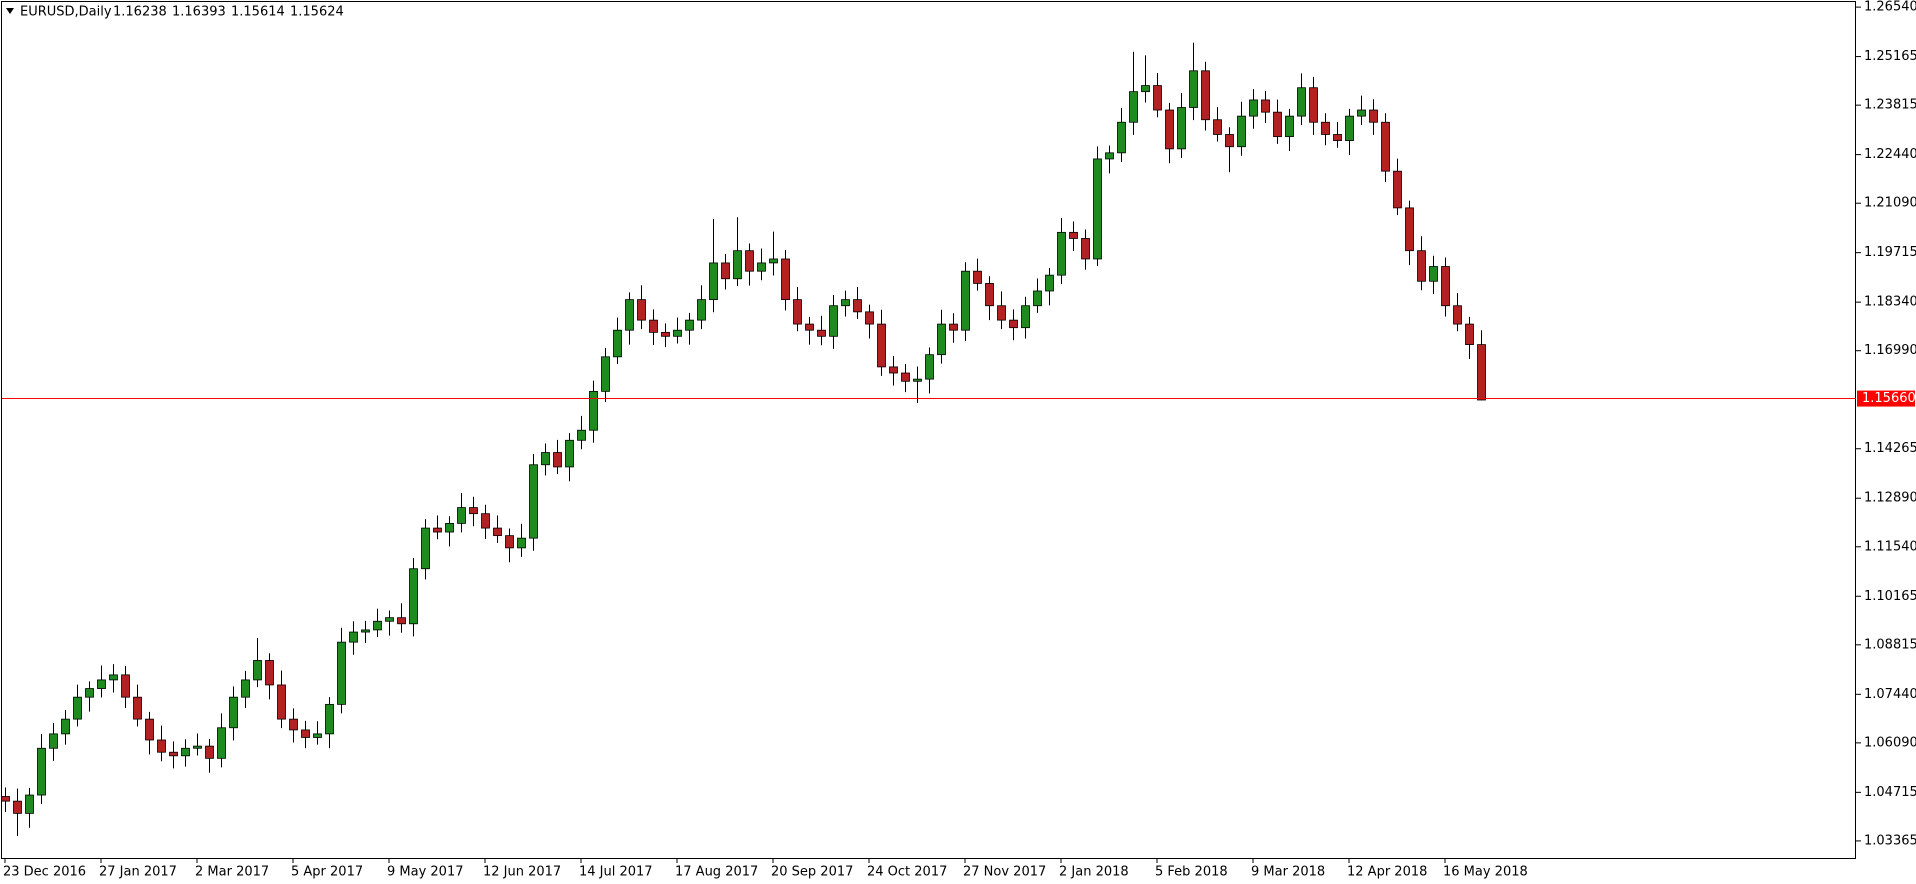 The height and width of the screenshot is (884, 1916). Describe the element at coordinates (1004, 872) in the screenshot. I see `x-tick-label: 27 Nov 2017` at that location.